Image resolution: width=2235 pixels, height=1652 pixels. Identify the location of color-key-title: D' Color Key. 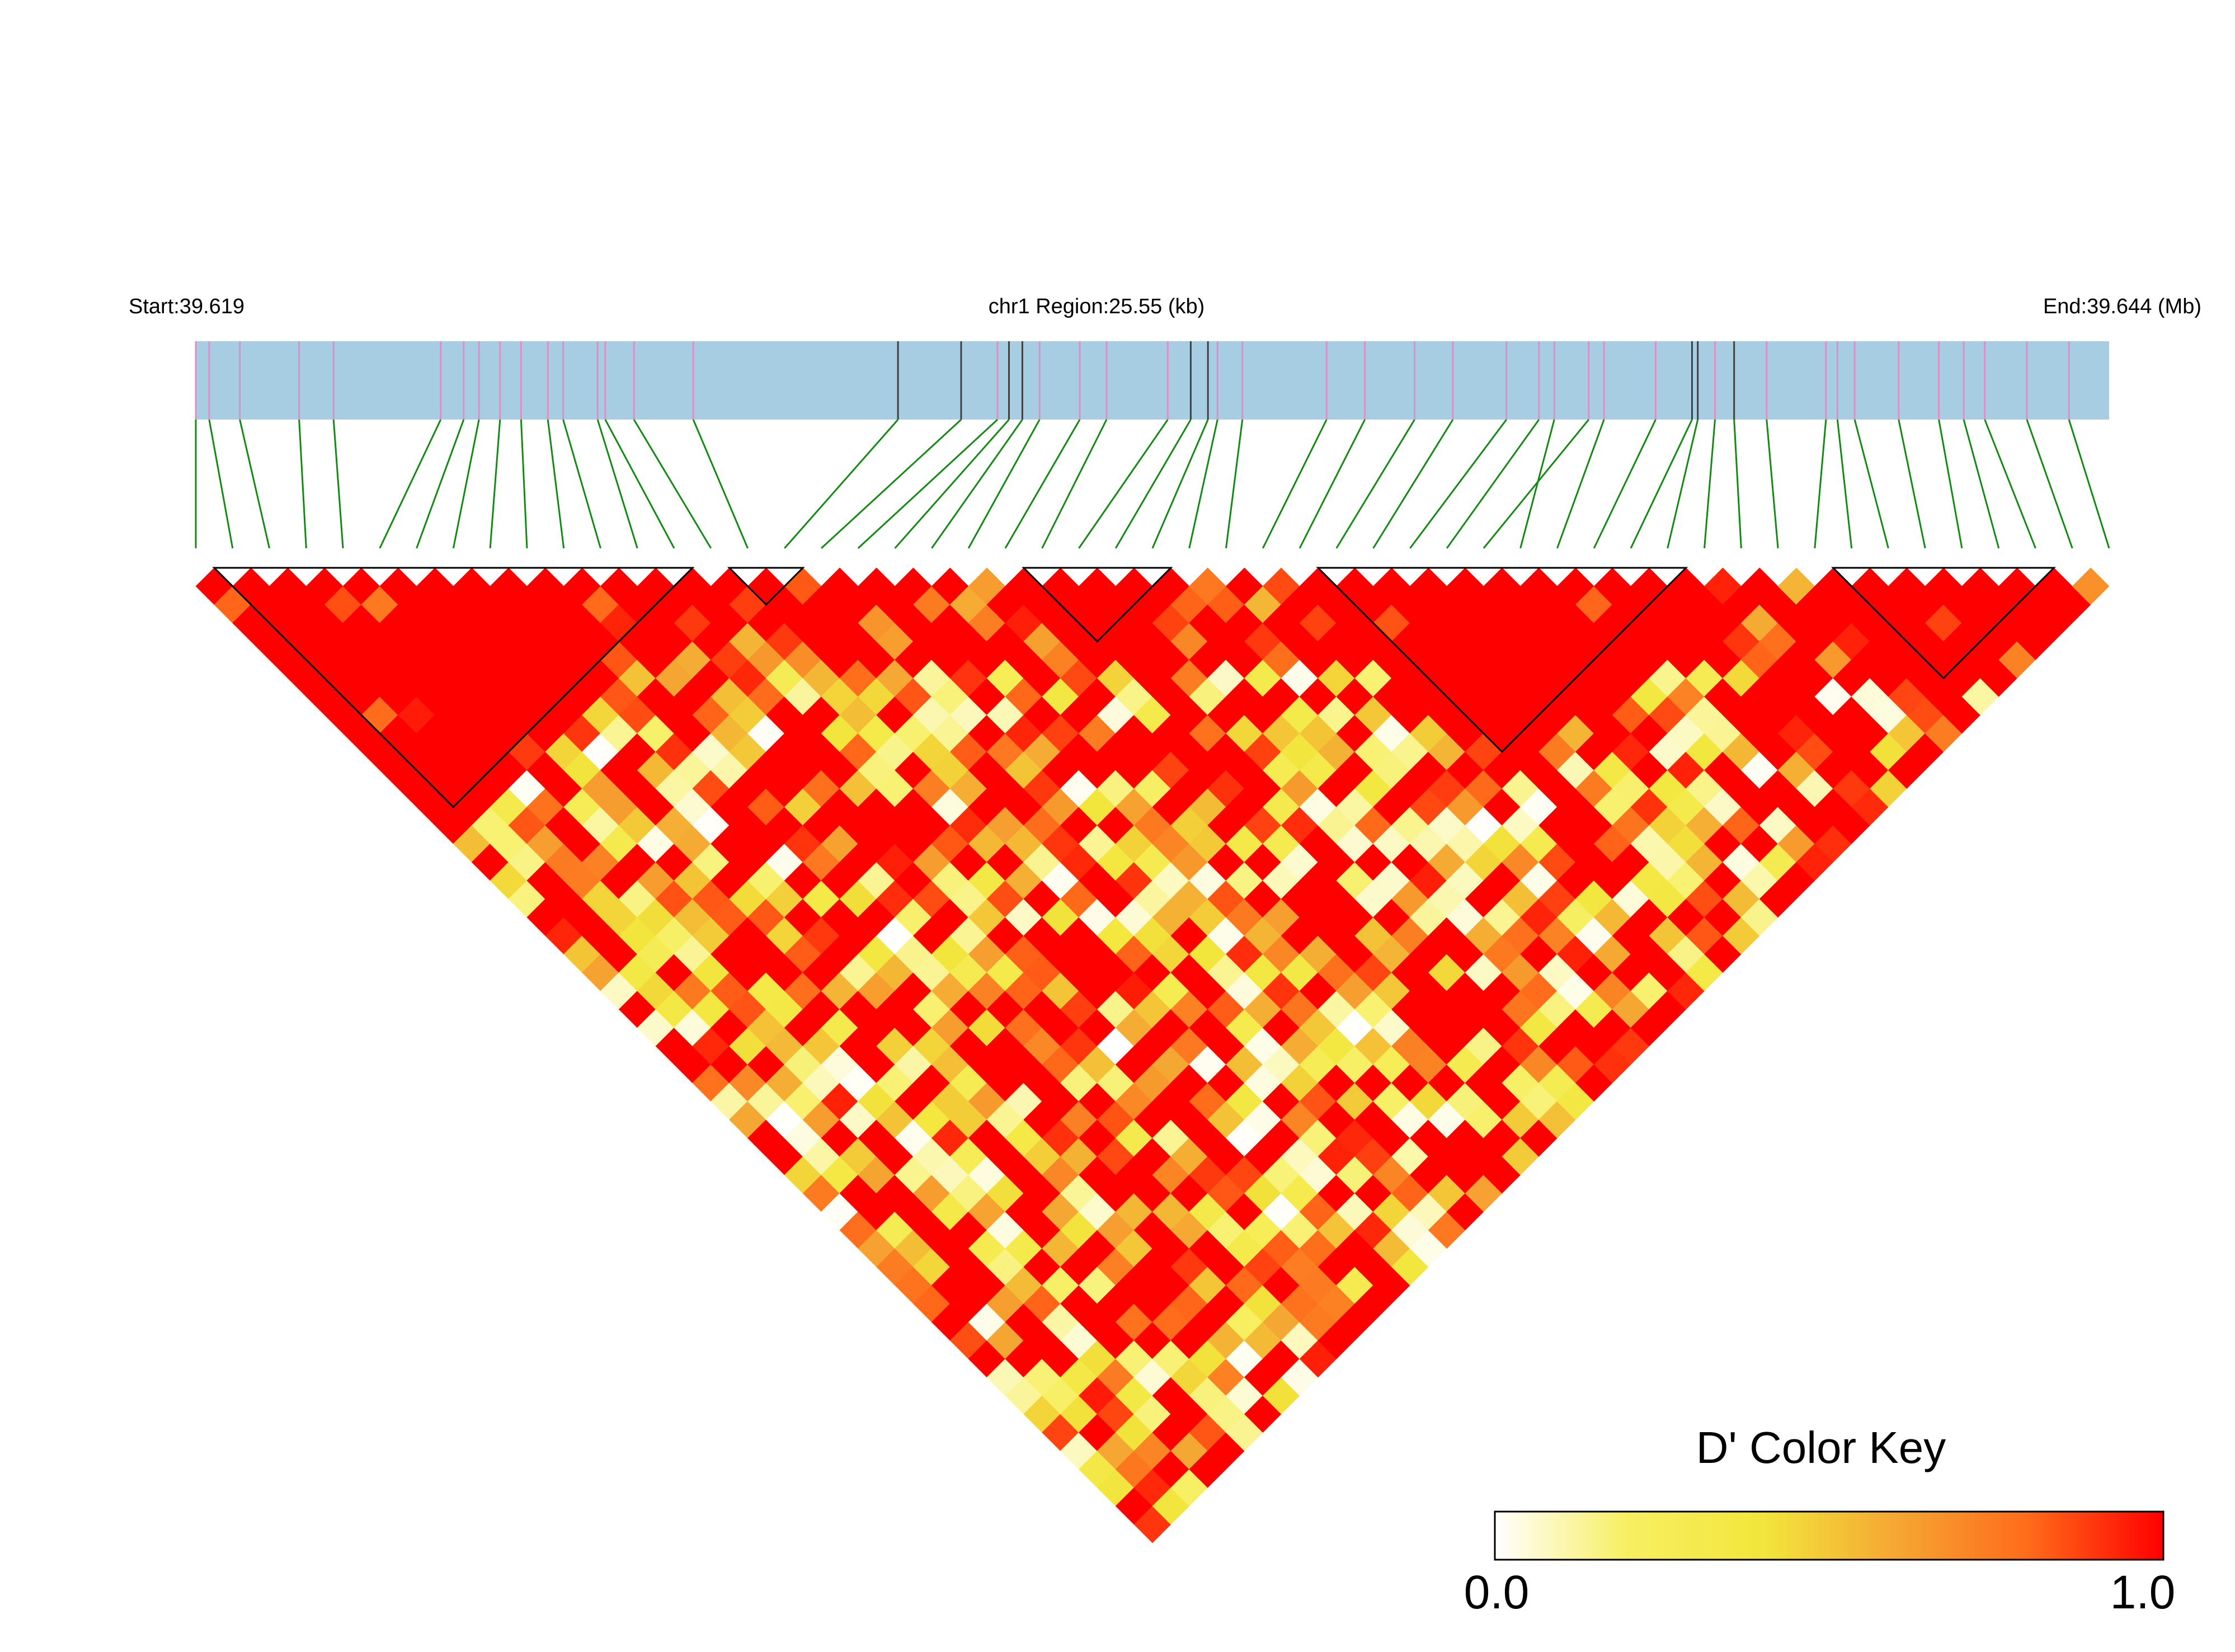
(1821, 1447).